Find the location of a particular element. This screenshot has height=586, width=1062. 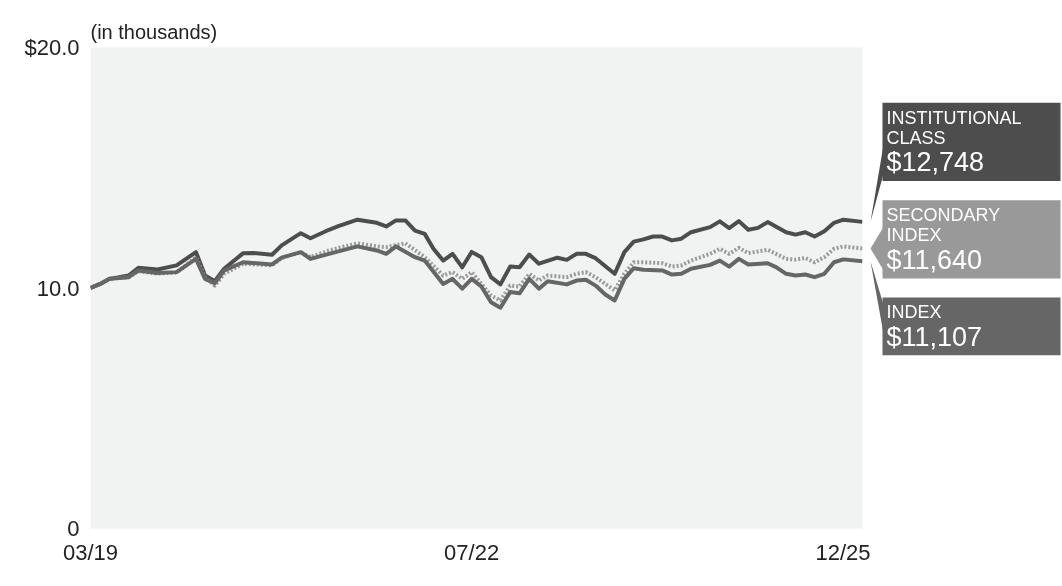

y-tick-label: $20.0 is located at coordinates (52, 47).